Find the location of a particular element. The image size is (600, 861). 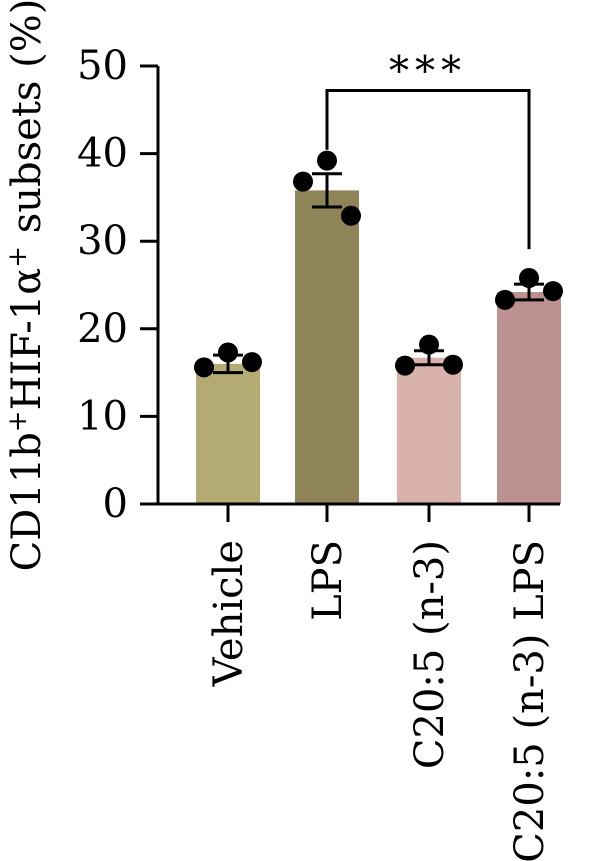

y-tick-label: 40 is located at coordinates (102, 154).